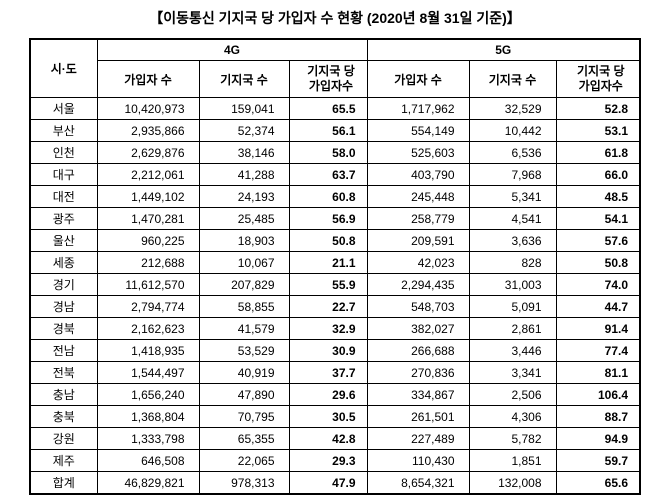 Image resolution: width=670 pixels, height=496 pixels. Describe the element at coordinates (328, 240) in the screenshot. I see `subscribers-per-station-cell: 50.8` at that location.